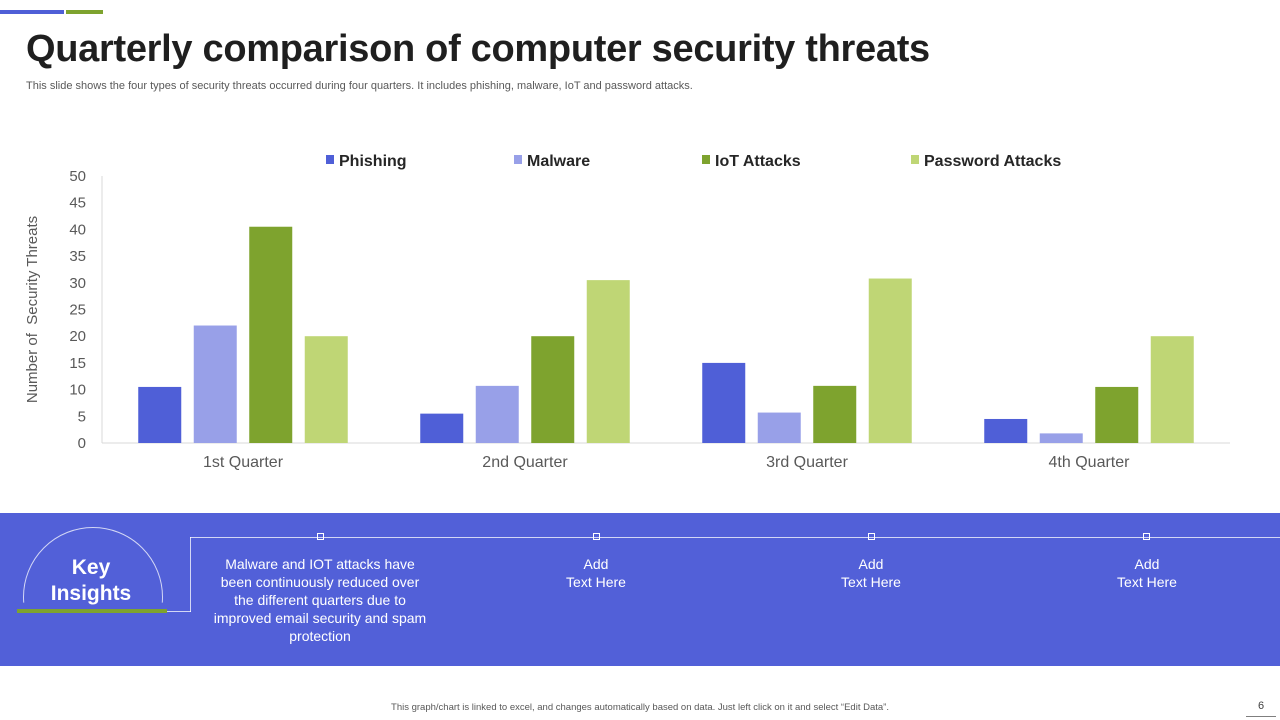 Image resolution: width=1280 pixels, height=720 pixels. What do you see at coordinates (91, 581) in the screenshot?
I see `key-insights-heading: Key Insights` at bounding box center [91, 581].